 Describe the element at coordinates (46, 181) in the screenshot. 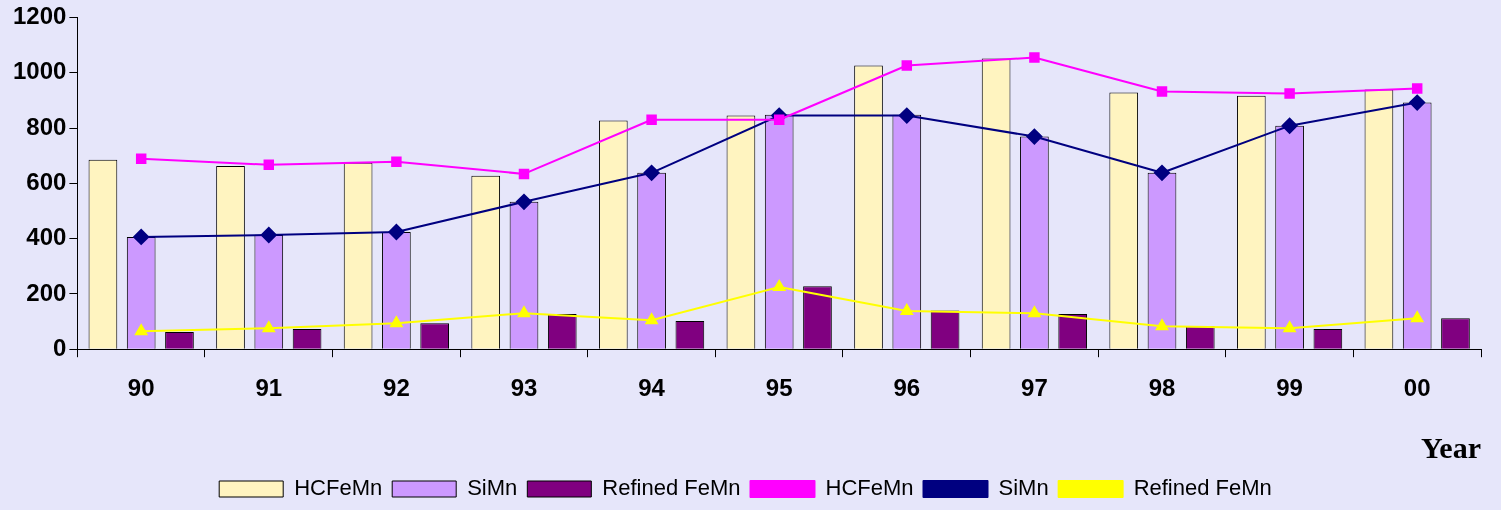

I see `y-tick-label: 600` at that location.